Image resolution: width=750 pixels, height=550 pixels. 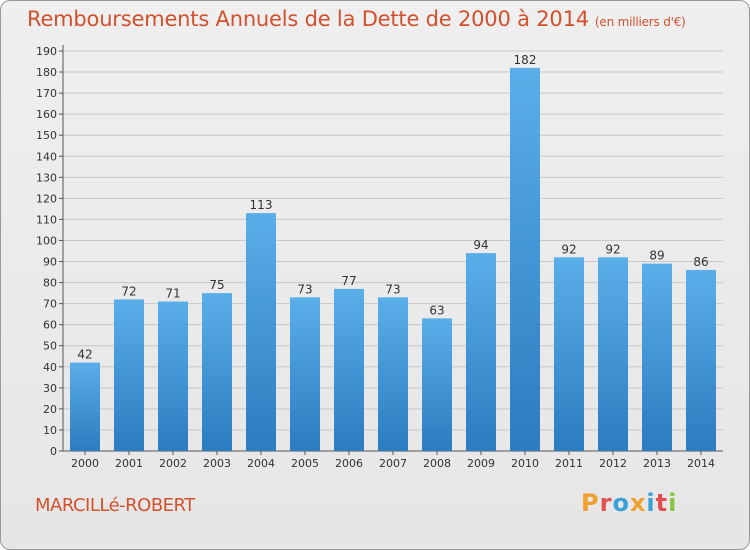 What do you see at coordinates (638, 503) in the screenshot?
I see `logo-letter: x` at bounding box center [638, 503].